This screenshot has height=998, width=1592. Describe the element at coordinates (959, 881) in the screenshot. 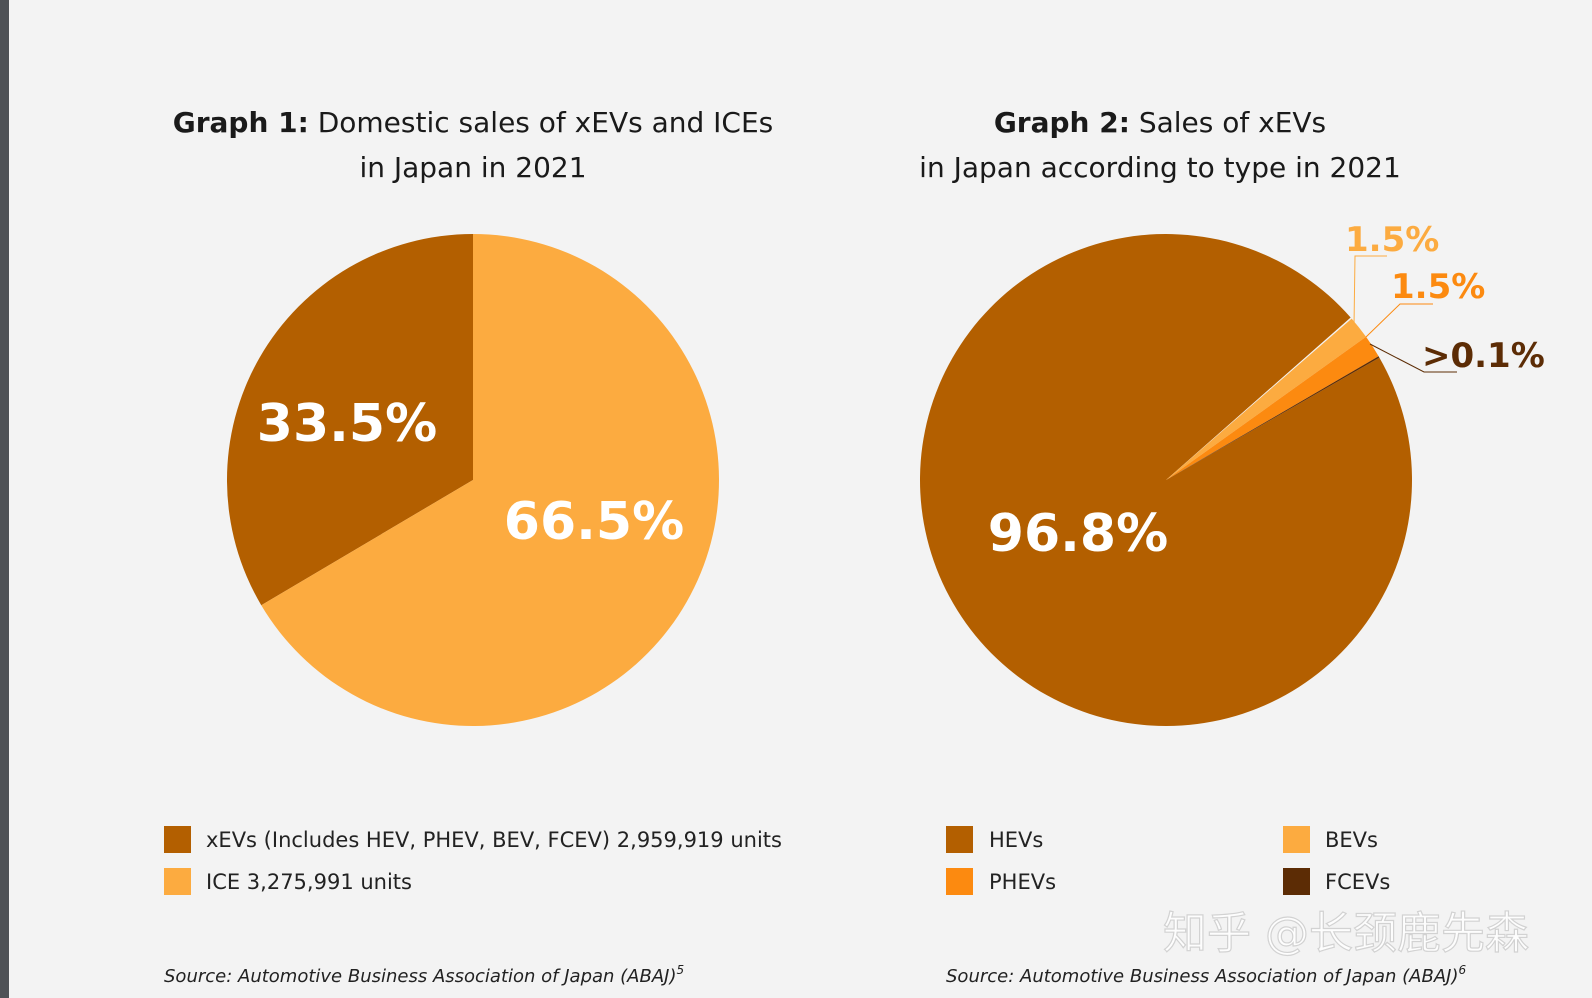

I see `legend-swatch-phevs` at that location.